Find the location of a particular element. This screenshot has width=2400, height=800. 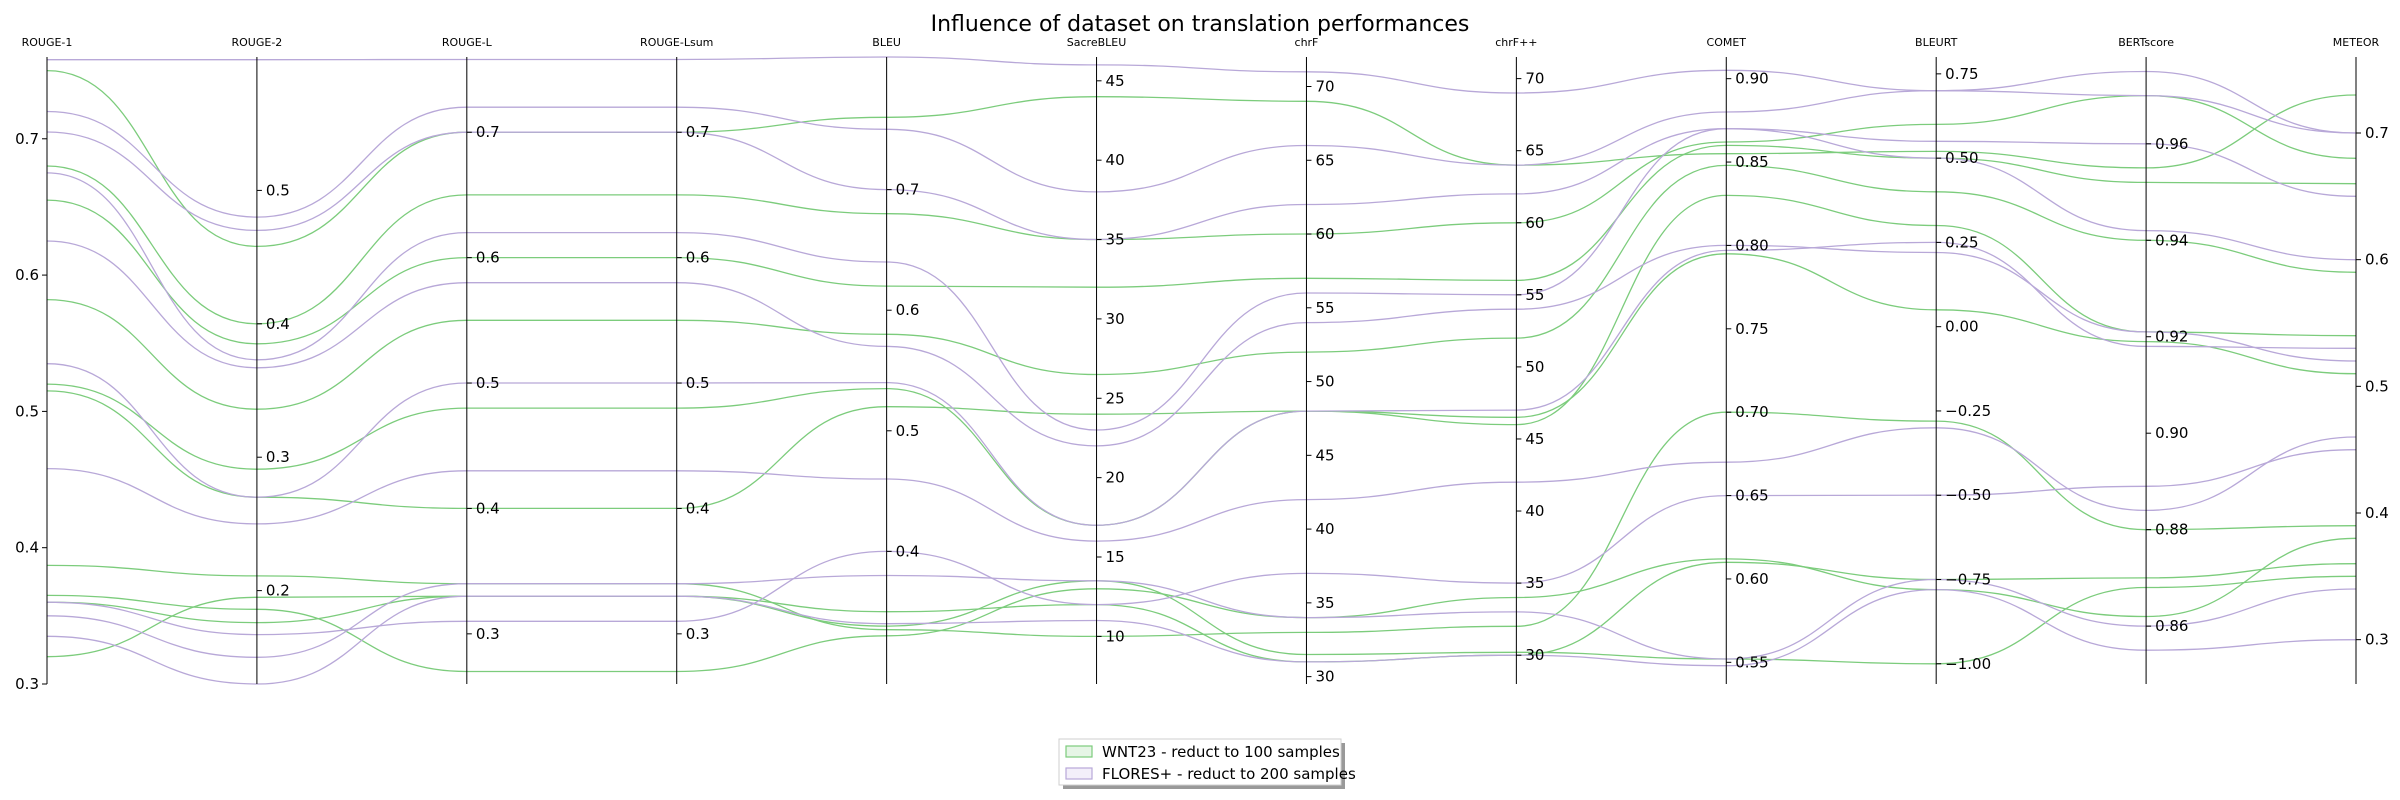

axis-5-tick-label-4: 30 is located at coordinates (1115, 319).